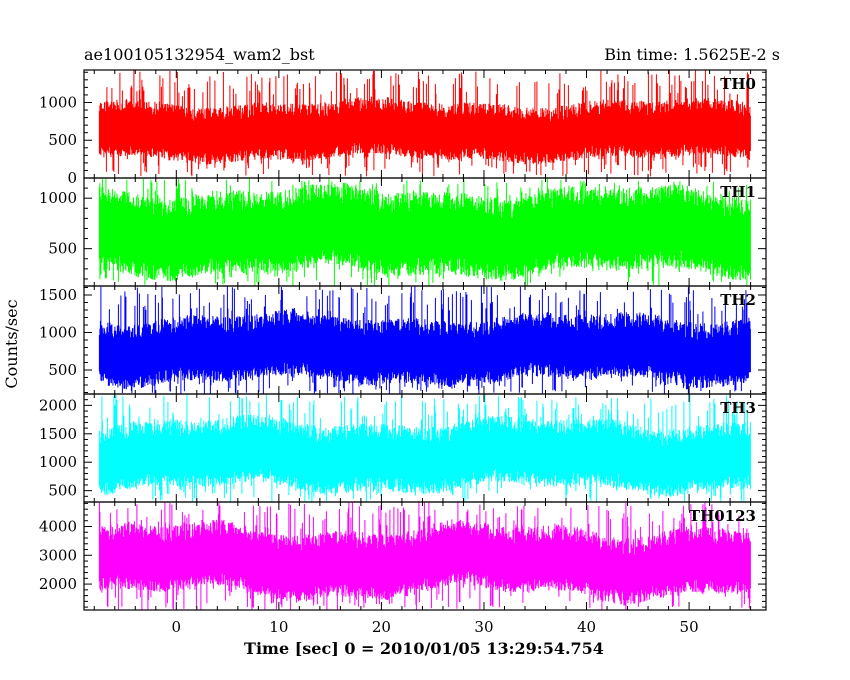 The height and width of the screenshot is (680, 850). I want to click on panel-frame, so click(425, 556).